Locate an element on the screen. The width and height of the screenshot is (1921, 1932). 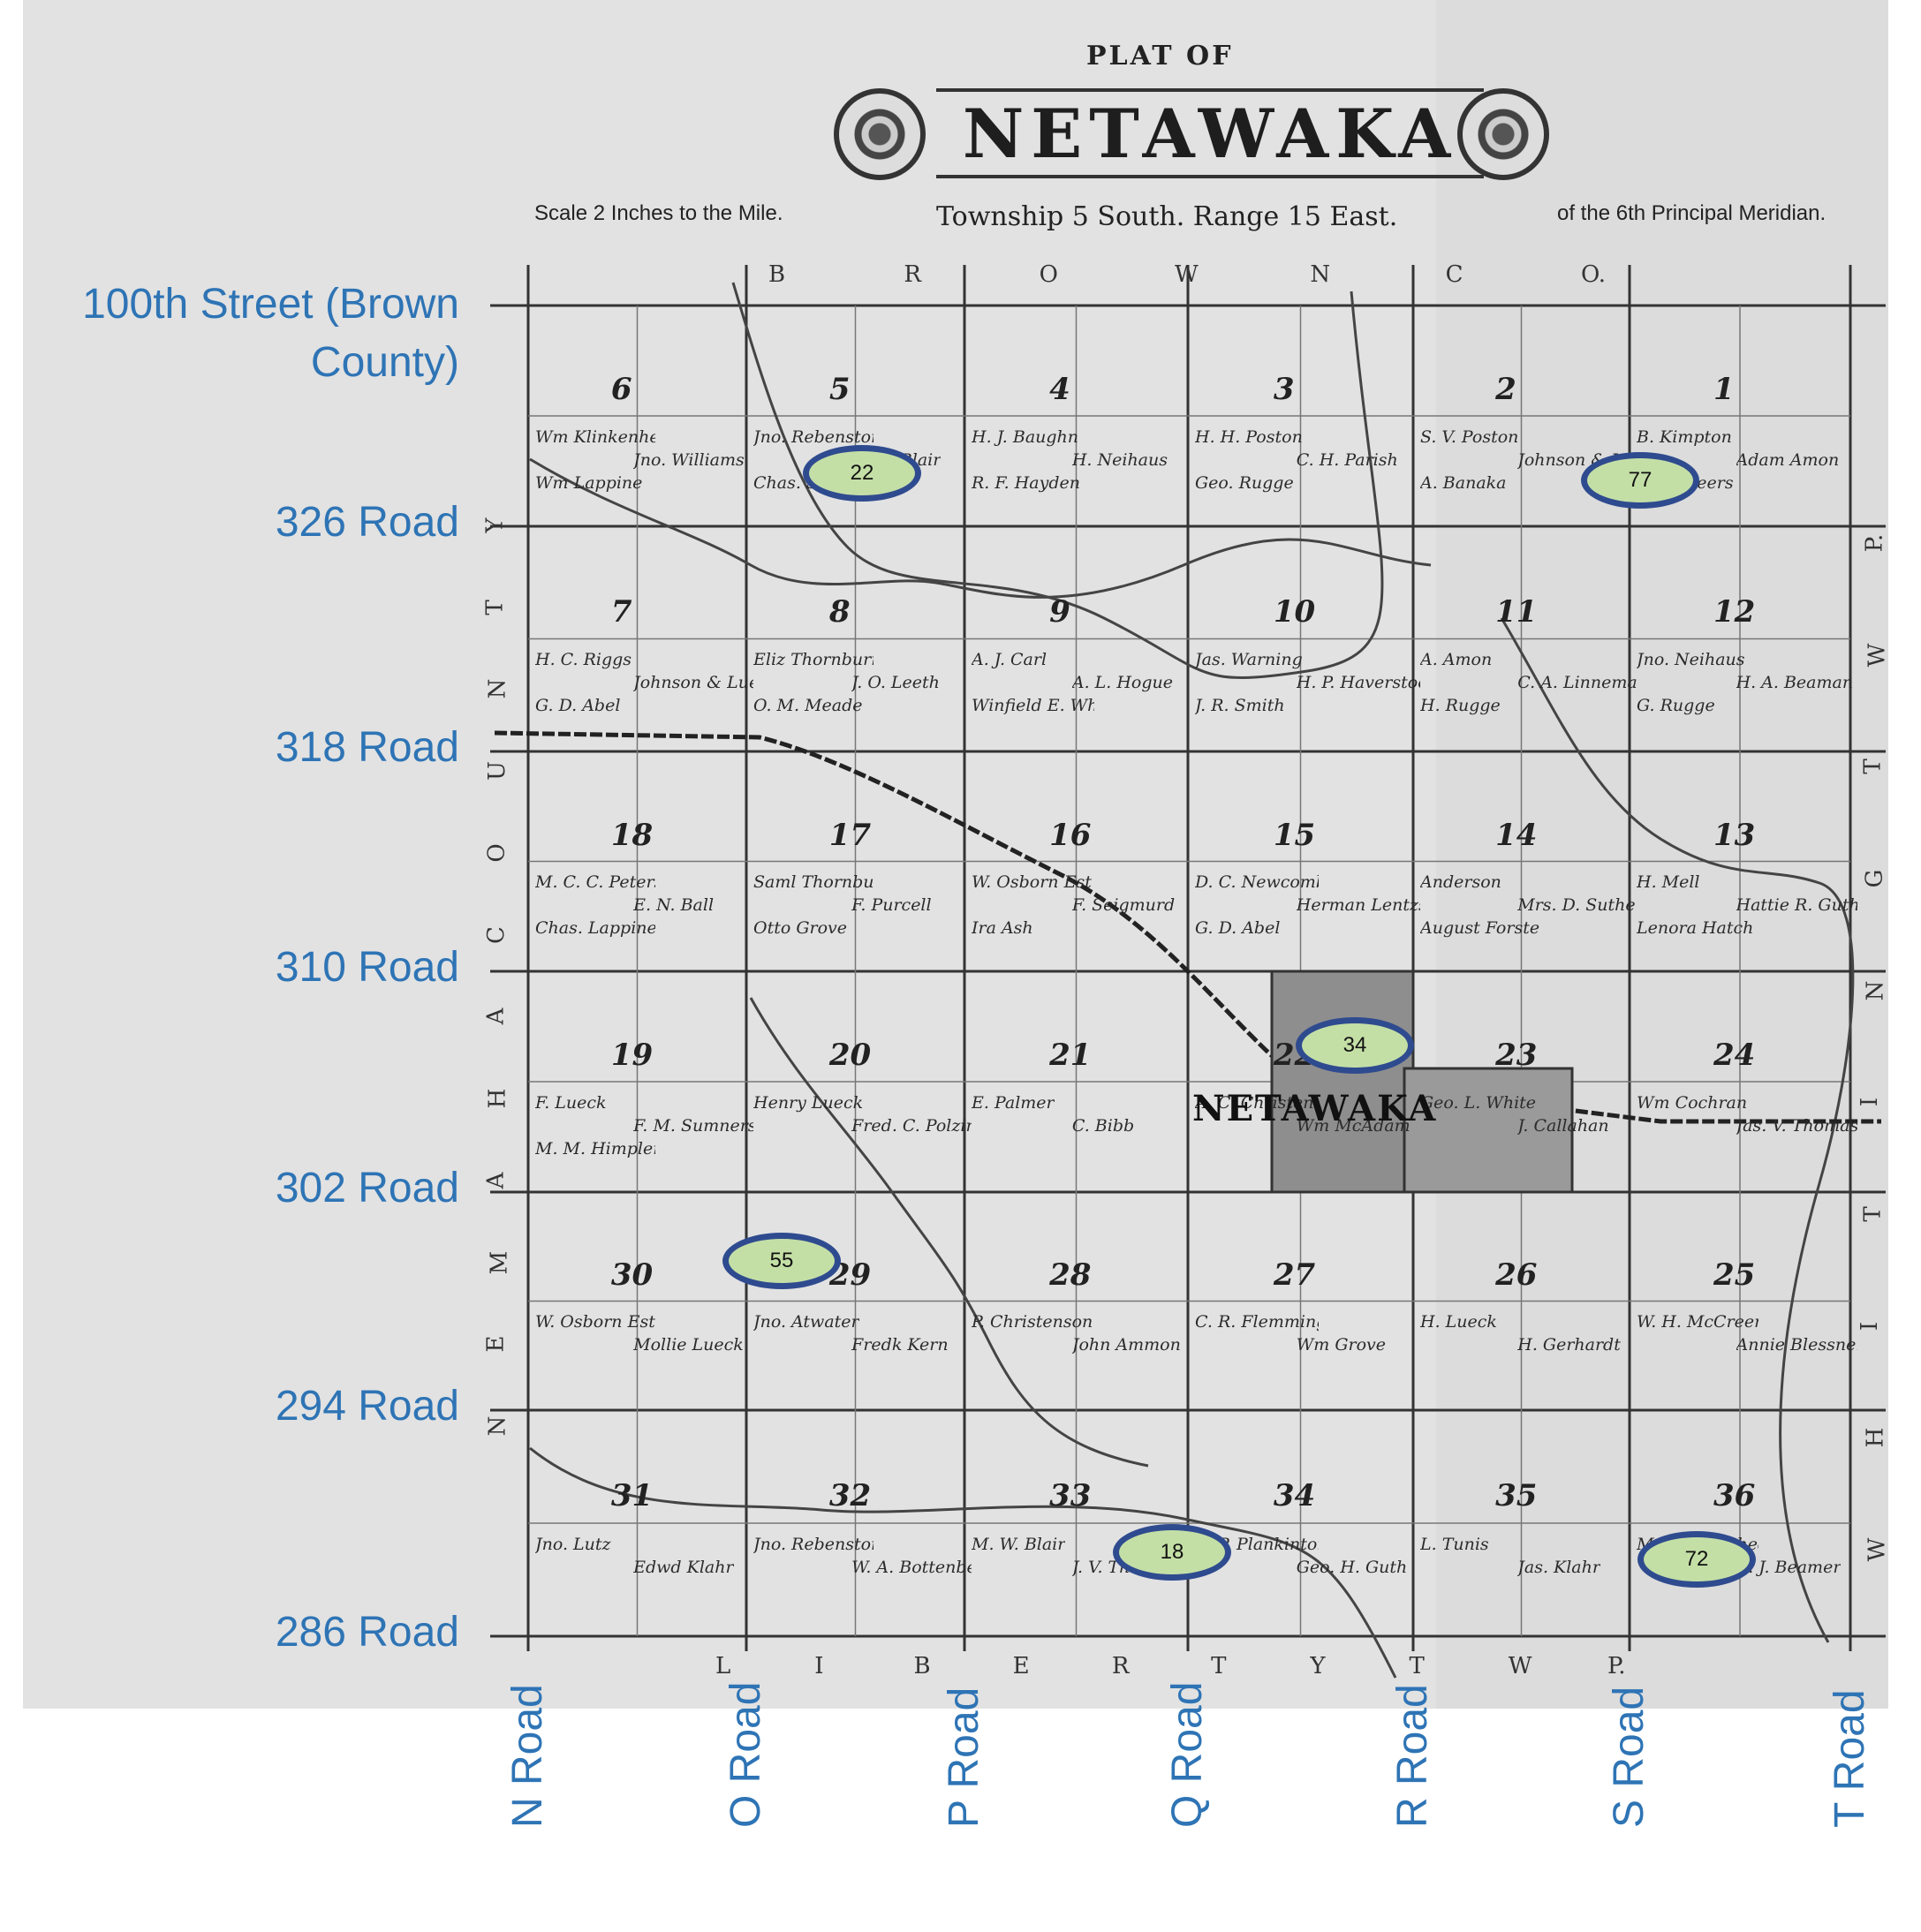
owner-name: W. A. Bottenberg is located at coordinates (911, 1567).